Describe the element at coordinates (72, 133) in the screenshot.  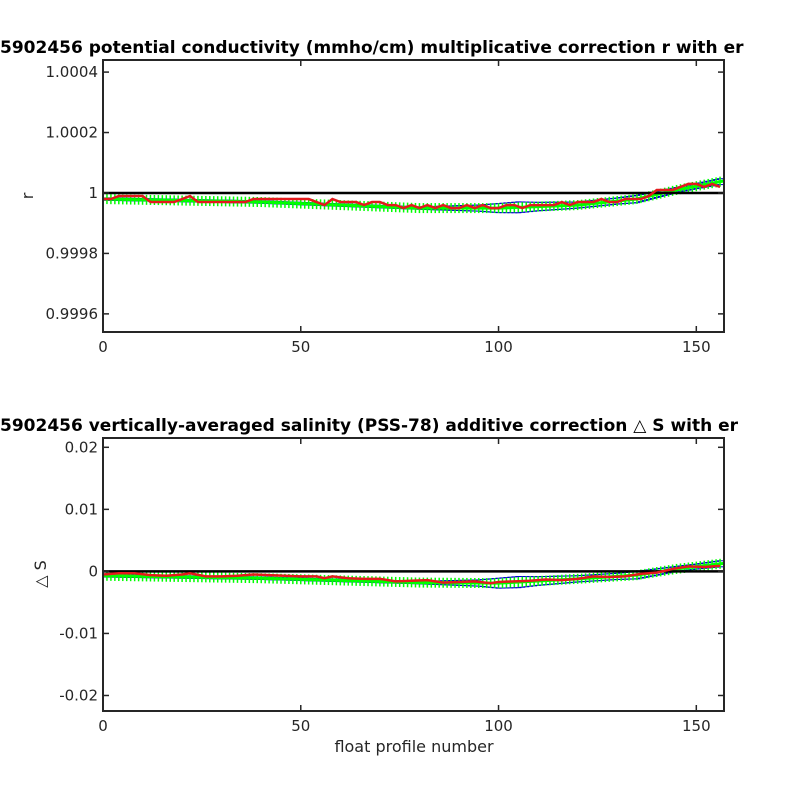
I see `y-tick-label: 1.0002` at that location.